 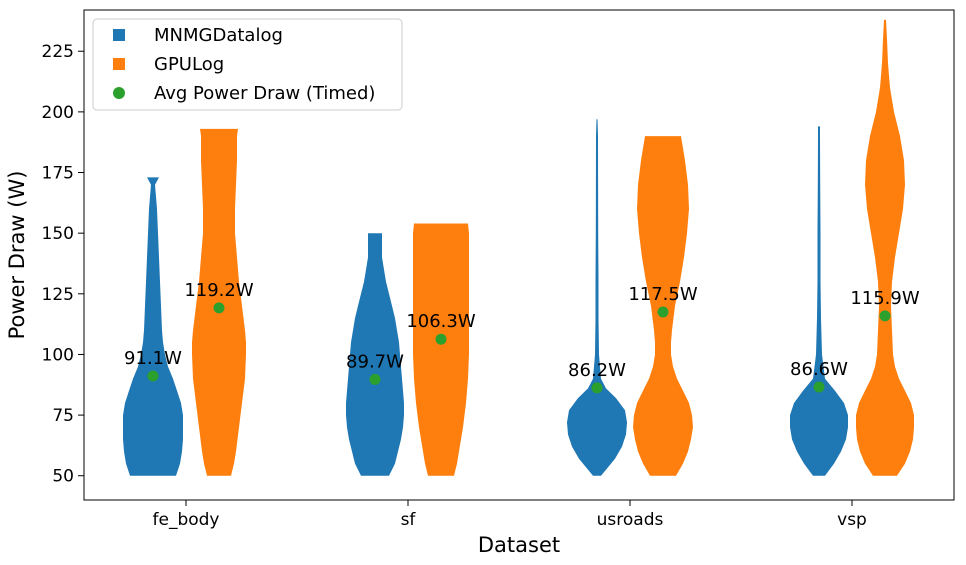 I want to click on violin-mnmgdatalog-sf, so click(x=375, y=354).